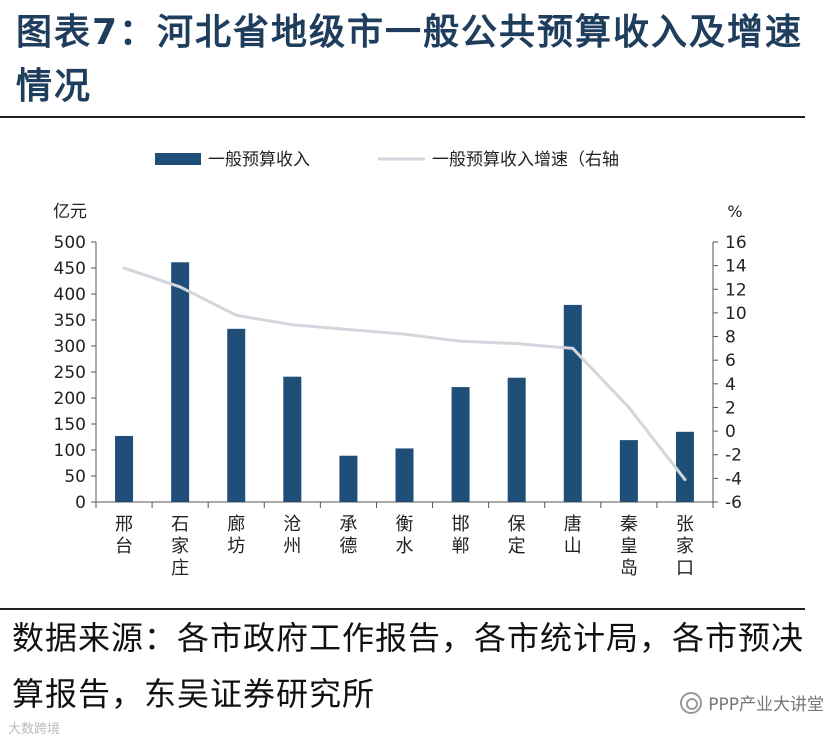  I want to click on y-tick-label-right: 6, so click(730, 361).